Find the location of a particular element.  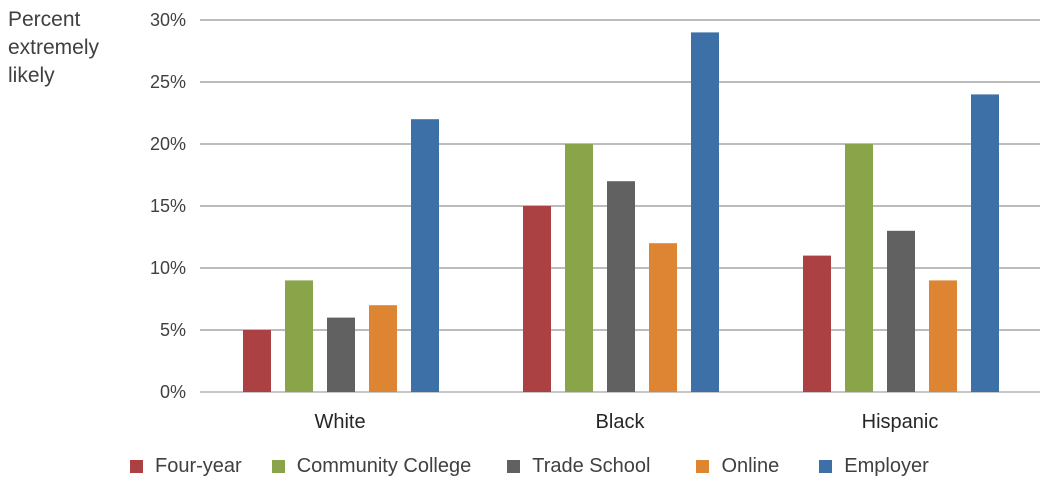

y-tick-label: 20% is located at coordinates (168, 144).